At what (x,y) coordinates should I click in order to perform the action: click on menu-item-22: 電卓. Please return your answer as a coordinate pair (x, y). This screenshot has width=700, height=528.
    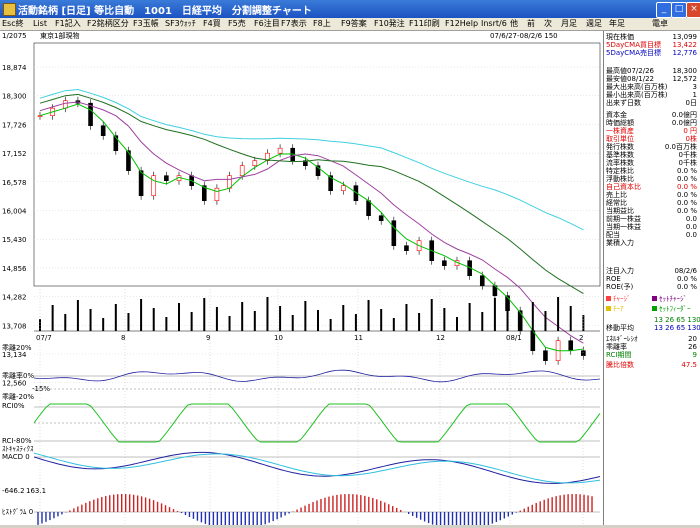
    Looking at the image, I should click on (660, 23).